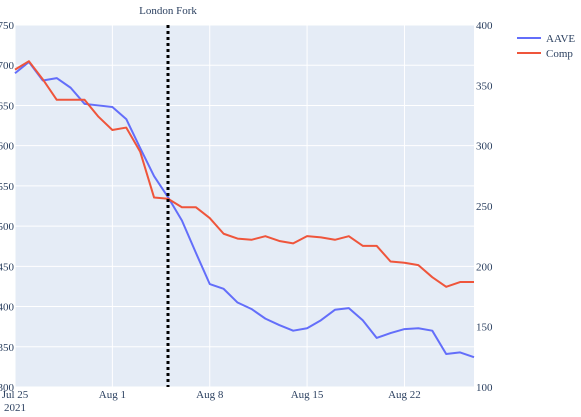  I want to click on left-tick-label: 700, so click(7, 66).